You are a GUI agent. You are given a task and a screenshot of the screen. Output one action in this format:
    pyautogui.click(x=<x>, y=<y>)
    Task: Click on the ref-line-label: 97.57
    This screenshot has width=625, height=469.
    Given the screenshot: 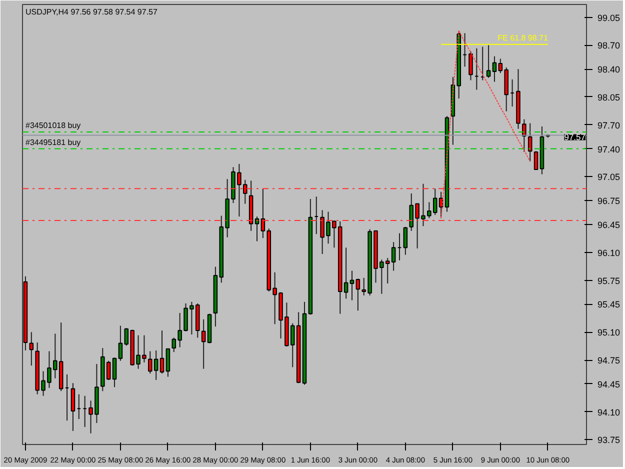 What is the action you would take?
    pyautogui.click(x=575, y=137)
    